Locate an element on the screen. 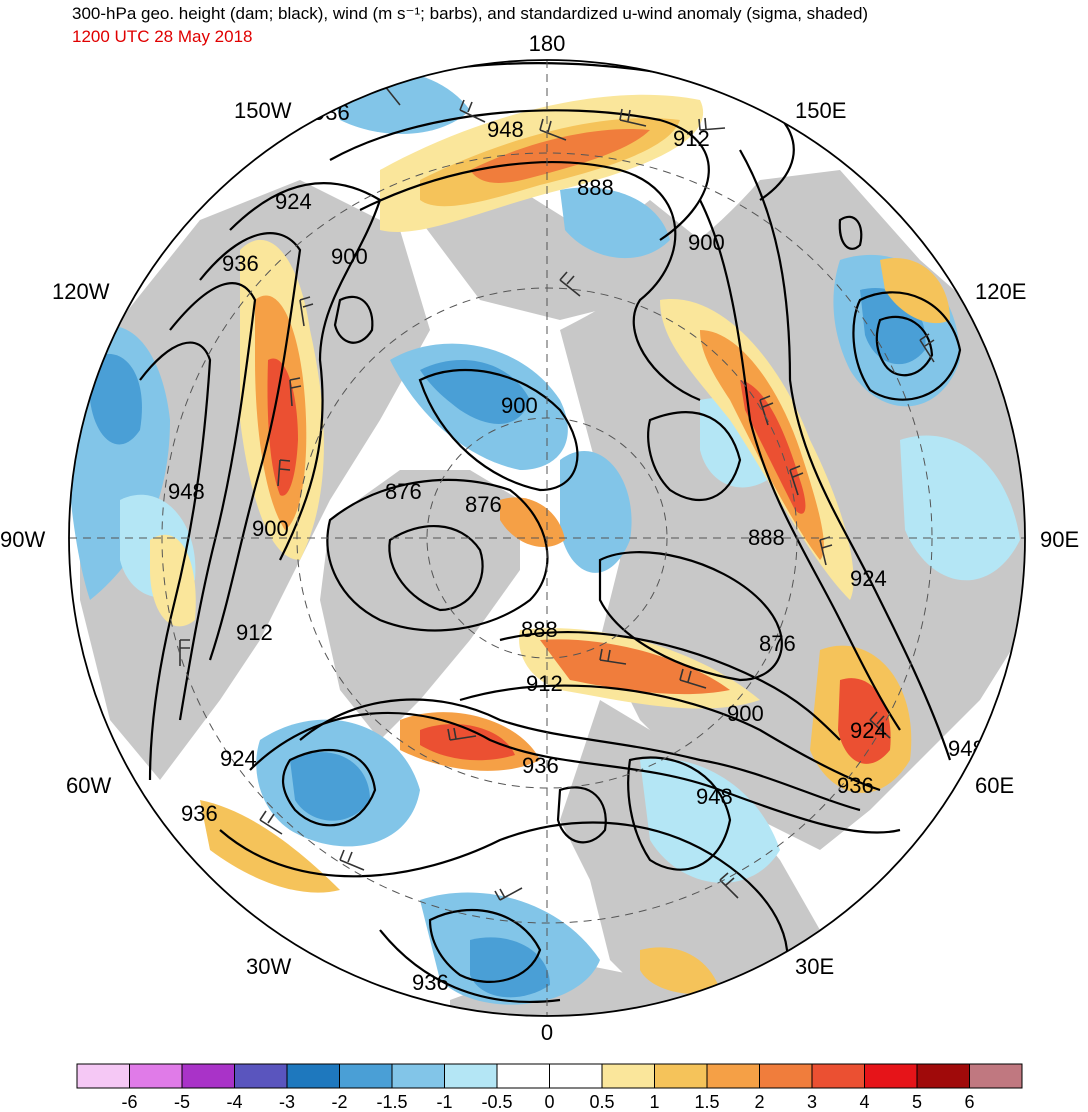 The height and width of the screenshot is (1112, 1088). valid-time: 1200 UTC 28 May 2018 is located at coordinates (162, 36).